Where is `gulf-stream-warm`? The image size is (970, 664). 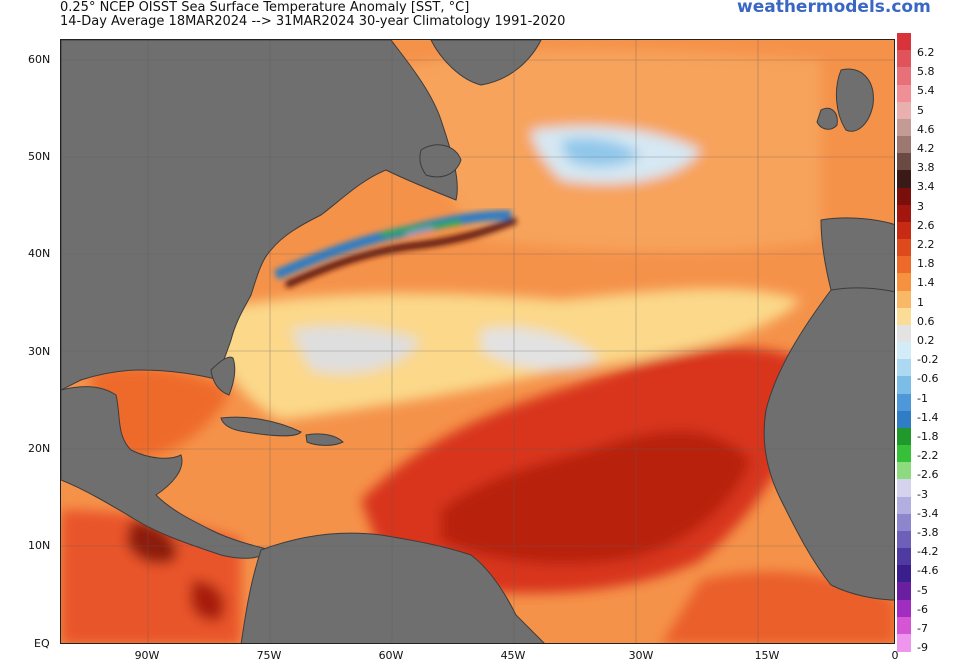 gulf-stream-warm is located at coordinates (401, 252).